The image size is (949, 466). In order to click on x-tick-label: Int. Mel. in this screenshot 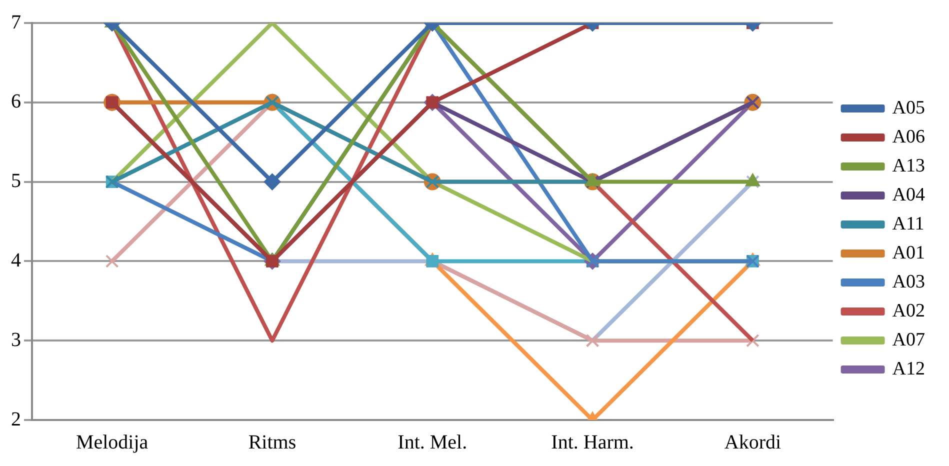, I will do `click(433, 442)`.